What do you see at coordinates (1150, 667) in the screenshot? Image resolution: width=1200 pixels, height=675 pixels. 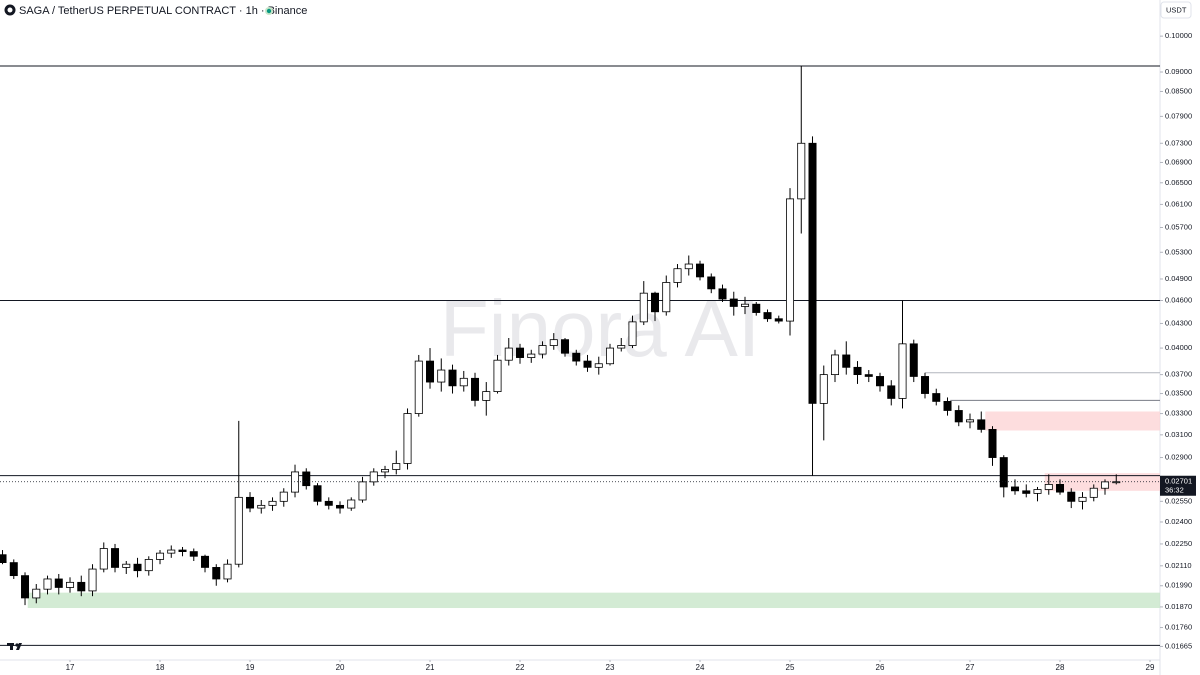 I see `x-tick-label: 29` at bounding box center [1150, 667].